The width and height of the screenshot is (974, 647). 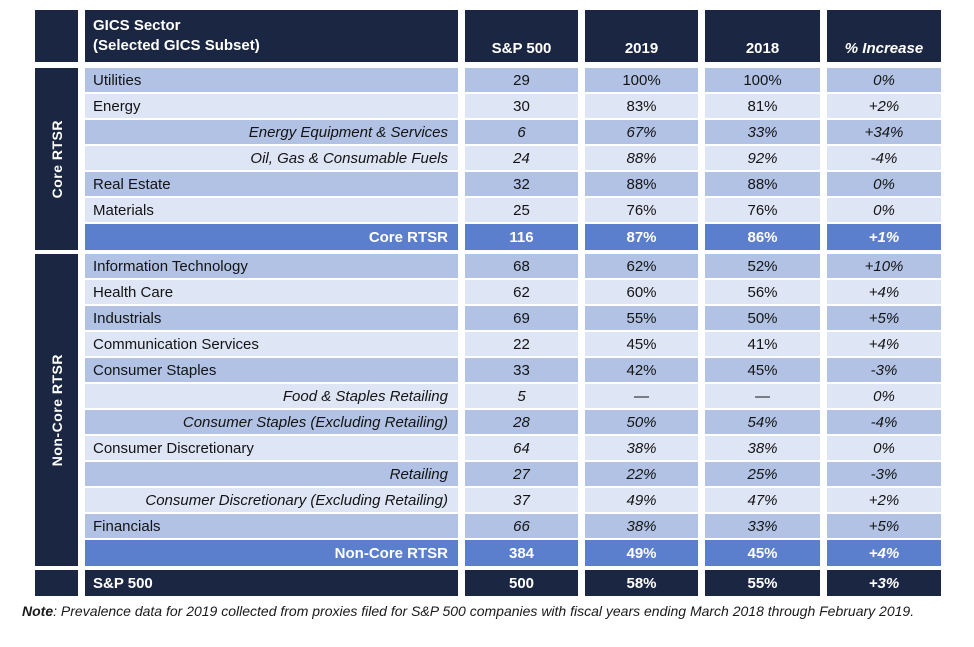 I want to click on cell-sector: Information Technology, so click(x=271, y=266).